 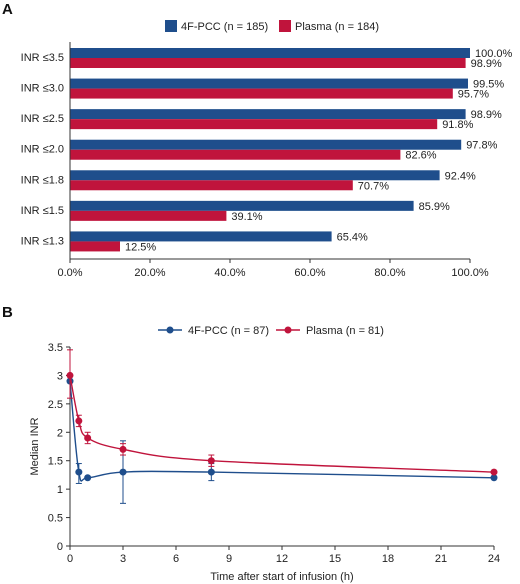 What do you see at coordinates (309, 273) in the screenshot?
I see `x-tick-label: 60.0%` at bounding box center [309, 273].